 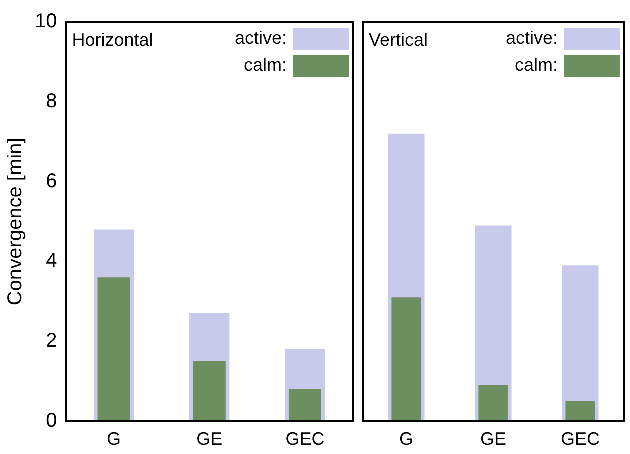 What do you see at coordinates (15, 222) in the screenshot?
I see `y-axis-title: Convergence [min]` at bounding box center [15, 222].